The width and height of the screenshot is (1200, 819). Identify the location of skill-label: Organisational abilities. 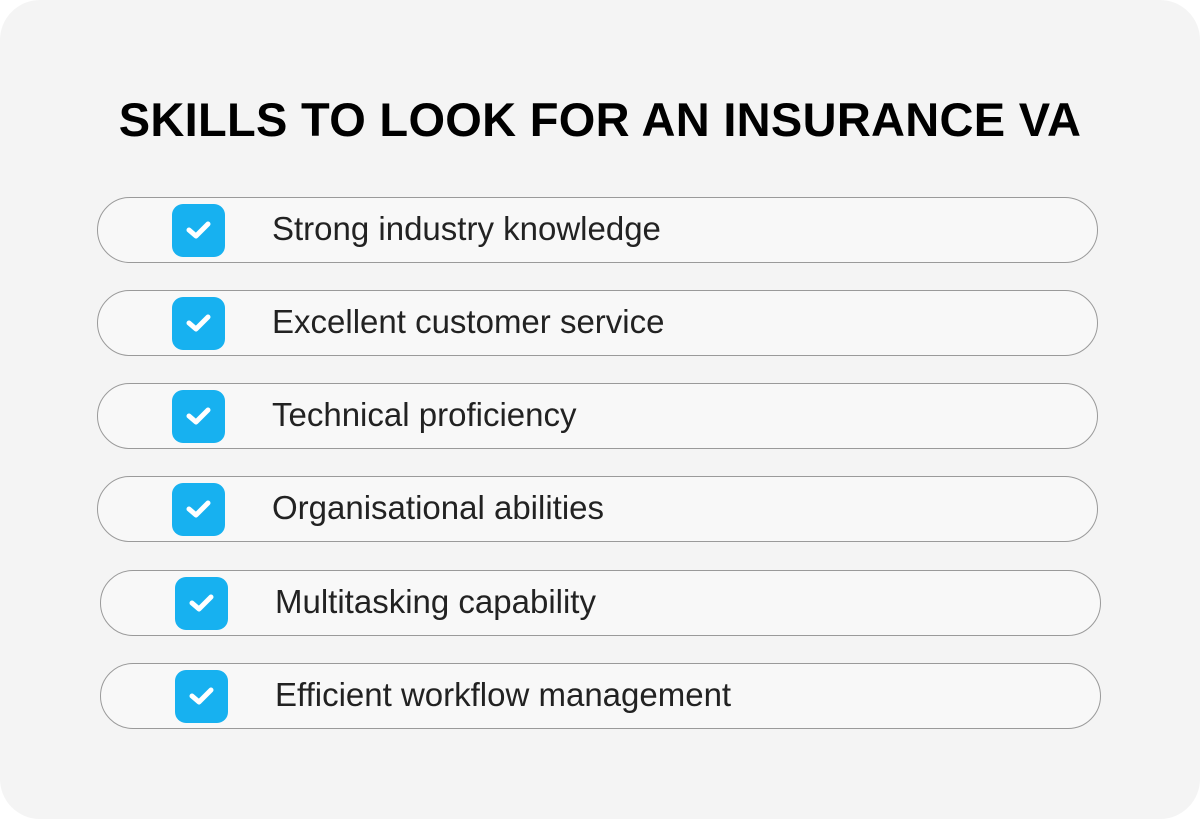
(438, 507).